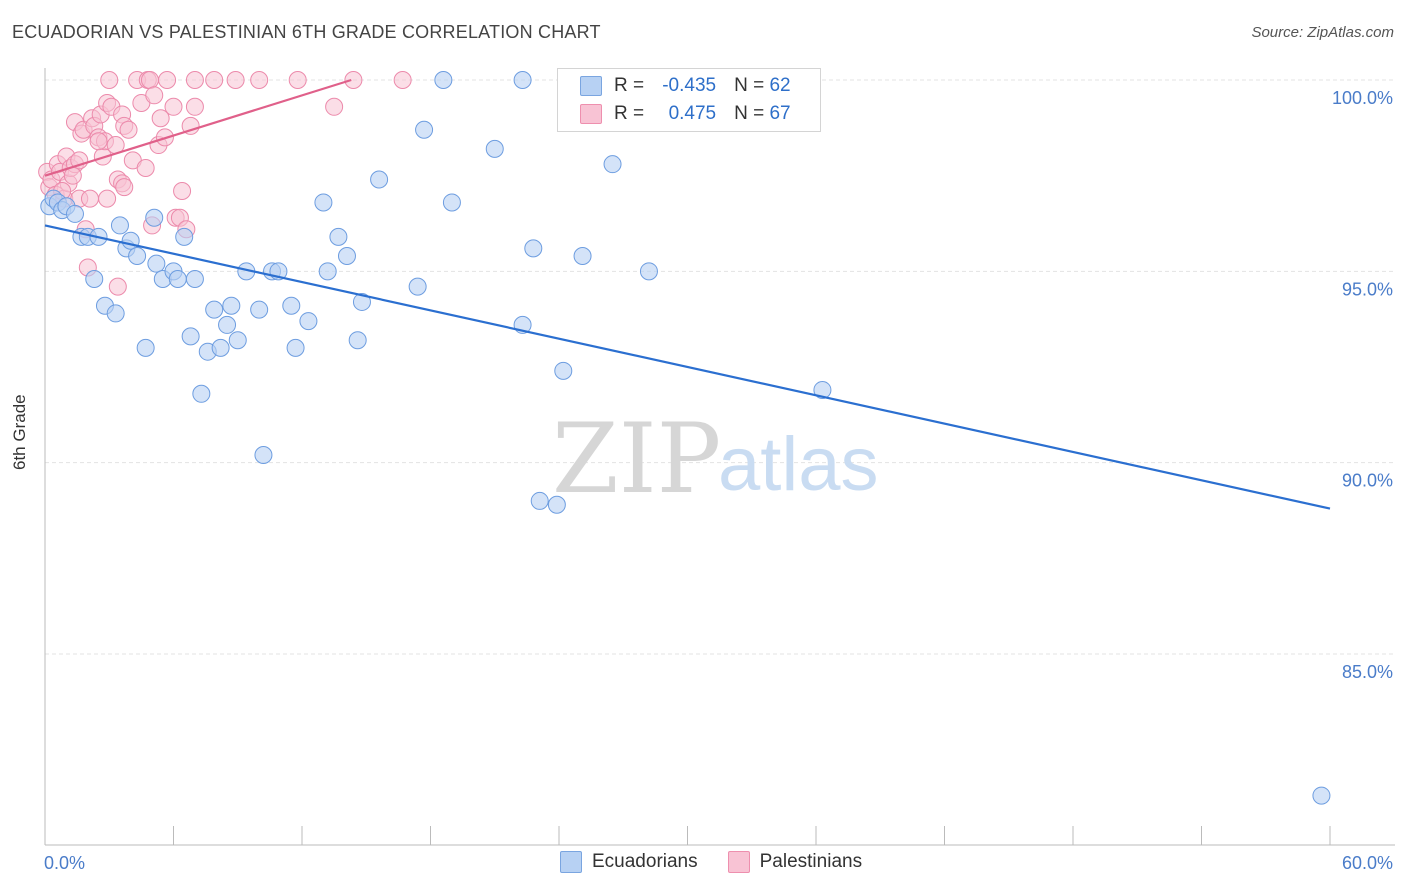 The image size is (1406, 892). Describe the element at coordinates (811, 861) in the screenshot. I see `legend-label-palestinians: Palestinians` at that location.